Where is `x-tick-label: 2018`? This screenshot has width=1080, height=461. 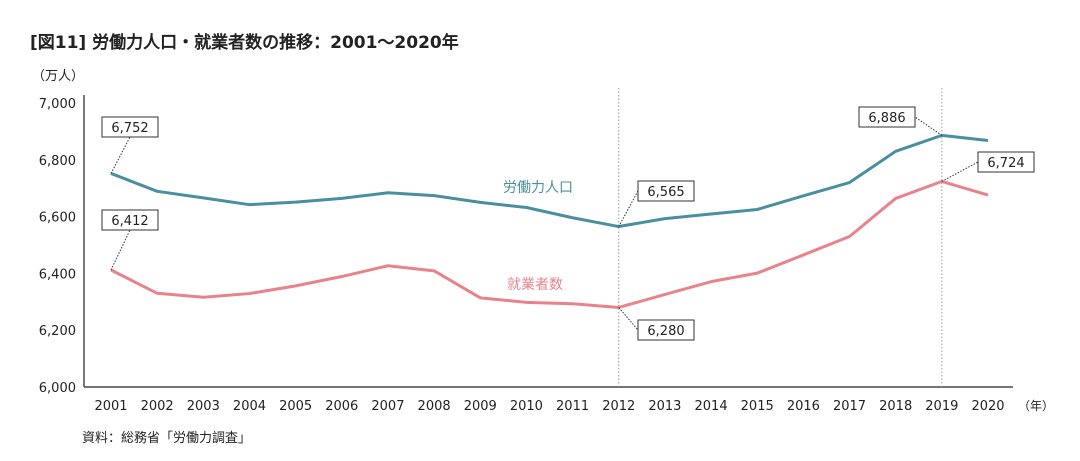
x-tick-label: 2018 is located at coordinates (895, 406).